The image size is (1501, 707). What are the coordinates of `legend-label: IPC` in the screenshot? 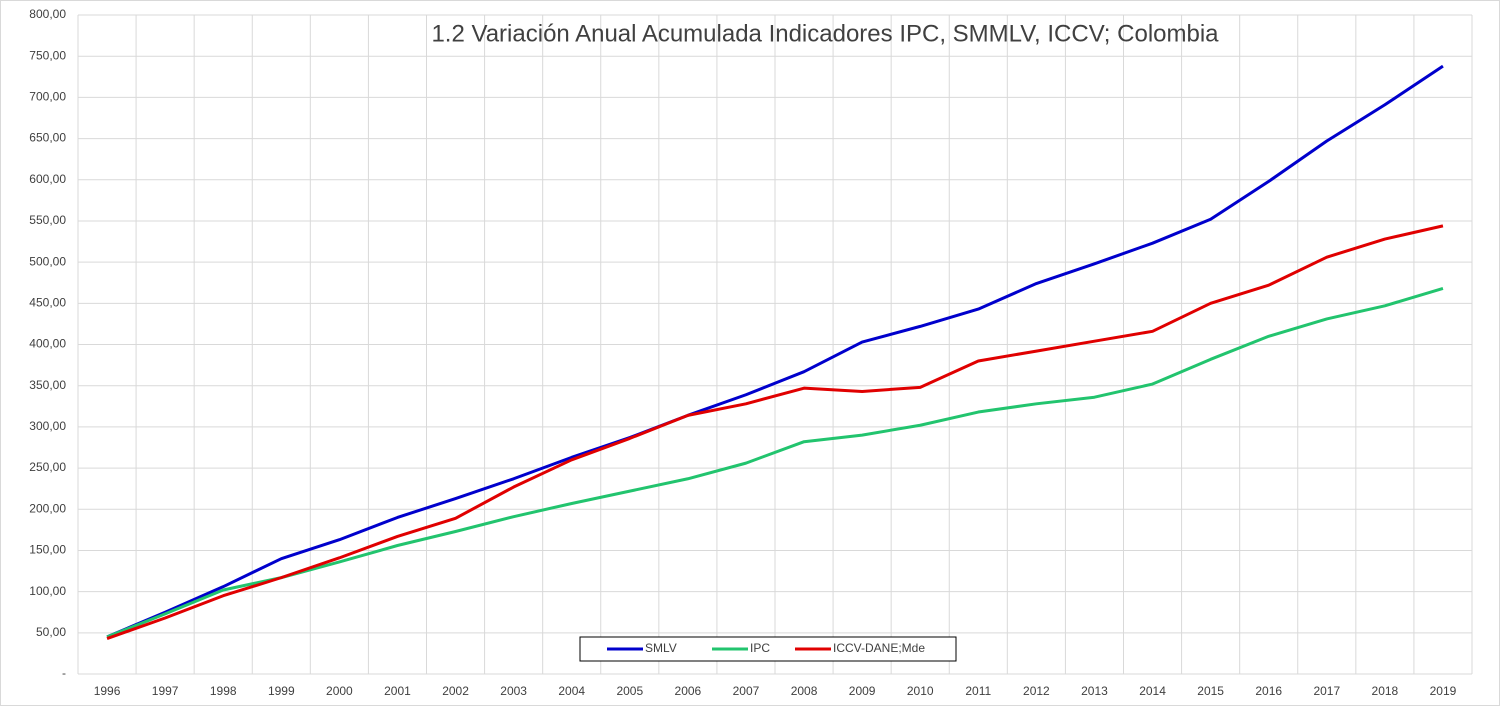 It's located at (760, 648).